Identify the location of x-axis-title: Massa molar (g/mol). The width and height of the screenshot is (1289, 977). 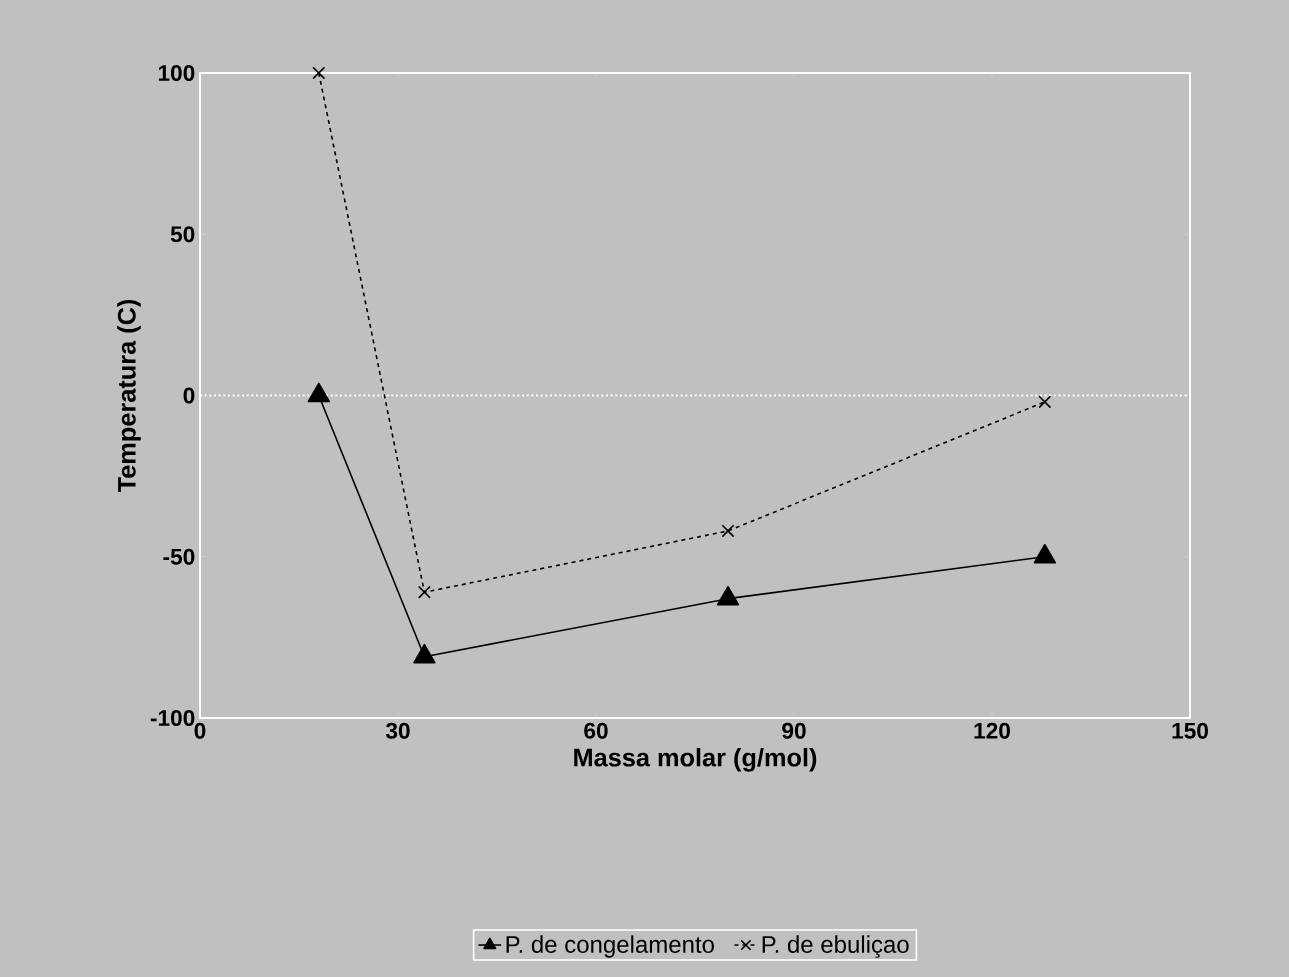
(695, 759).